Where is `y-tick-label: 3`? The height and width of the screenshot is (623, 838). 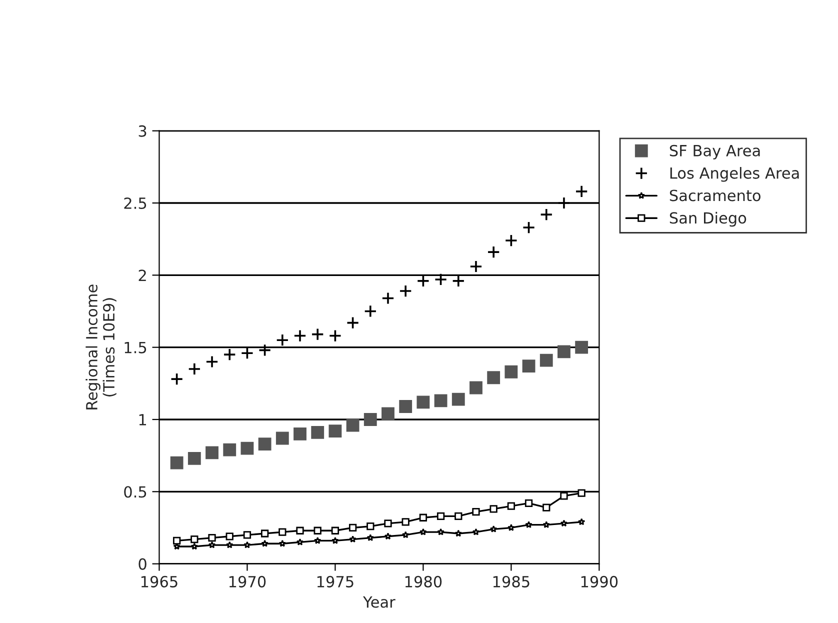
y-tick-label: 3 is located at coordinates (142, 131).